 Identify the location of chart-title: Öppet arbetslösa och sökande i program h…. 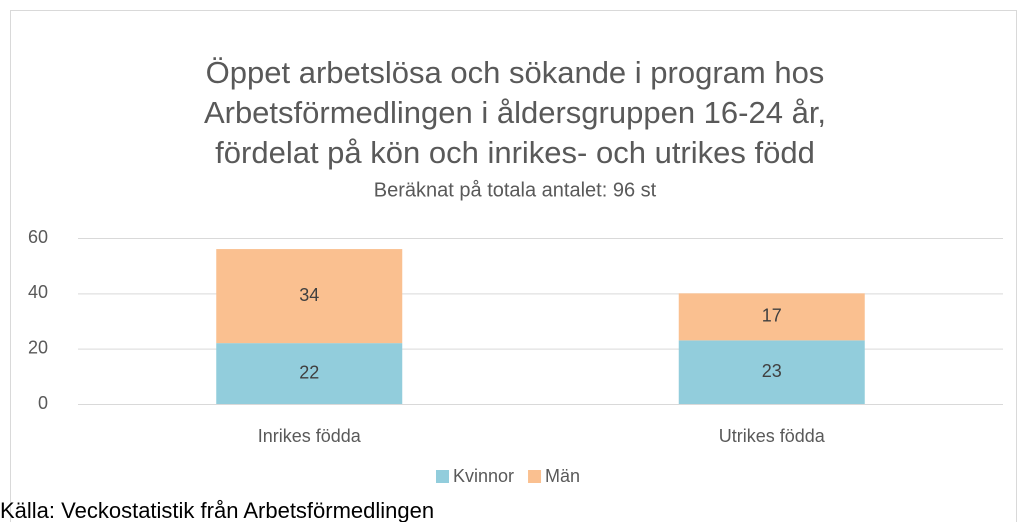
(515, 72).